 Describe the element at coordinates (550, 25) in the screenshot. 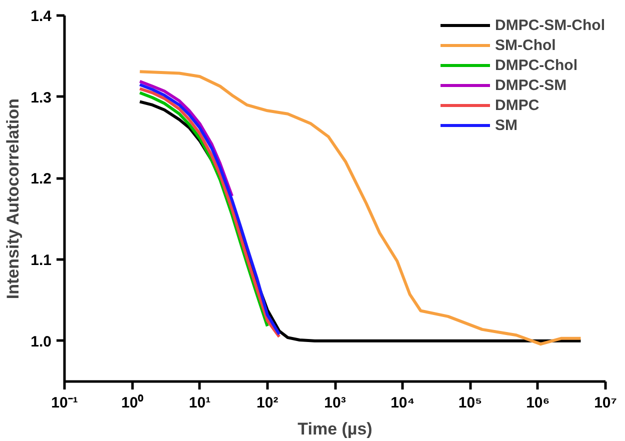

I see `legend-label: DMPC-SM-Chol` at that location.